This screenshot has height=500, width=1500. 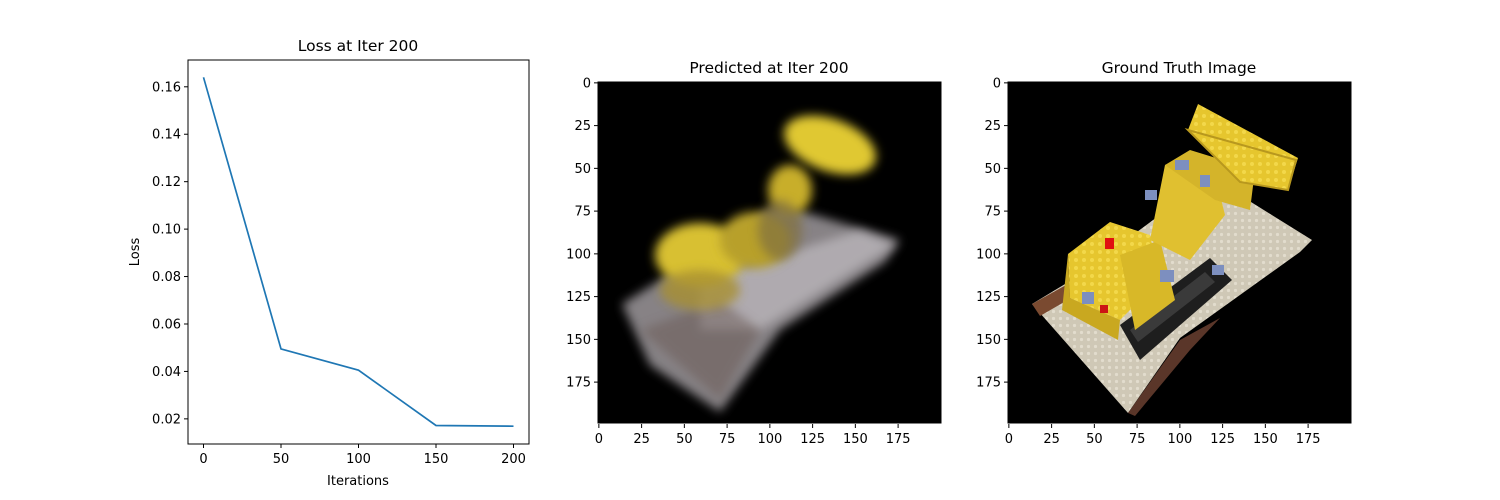 What do you see at coordinates (812, 439) in the screenshot?
I see `predicted-x-tick-label: 125` at bounding box center [812, 439].